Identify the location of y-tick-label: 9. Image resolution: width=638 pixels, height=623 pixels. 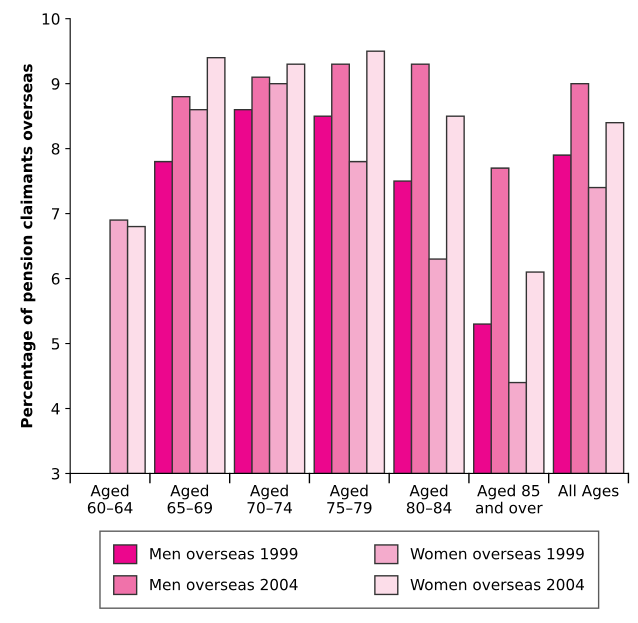
(56, 84).